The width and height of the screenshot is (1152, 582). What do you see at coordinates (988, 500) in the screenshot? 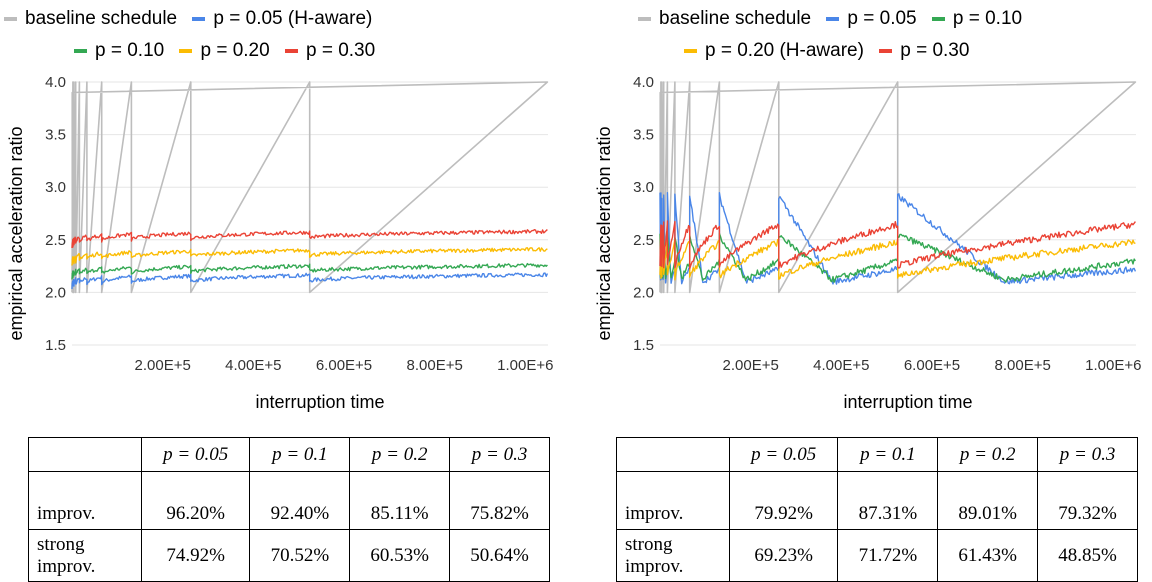
I see `table-cell: 89.01%` at bounding box center [988, 500].